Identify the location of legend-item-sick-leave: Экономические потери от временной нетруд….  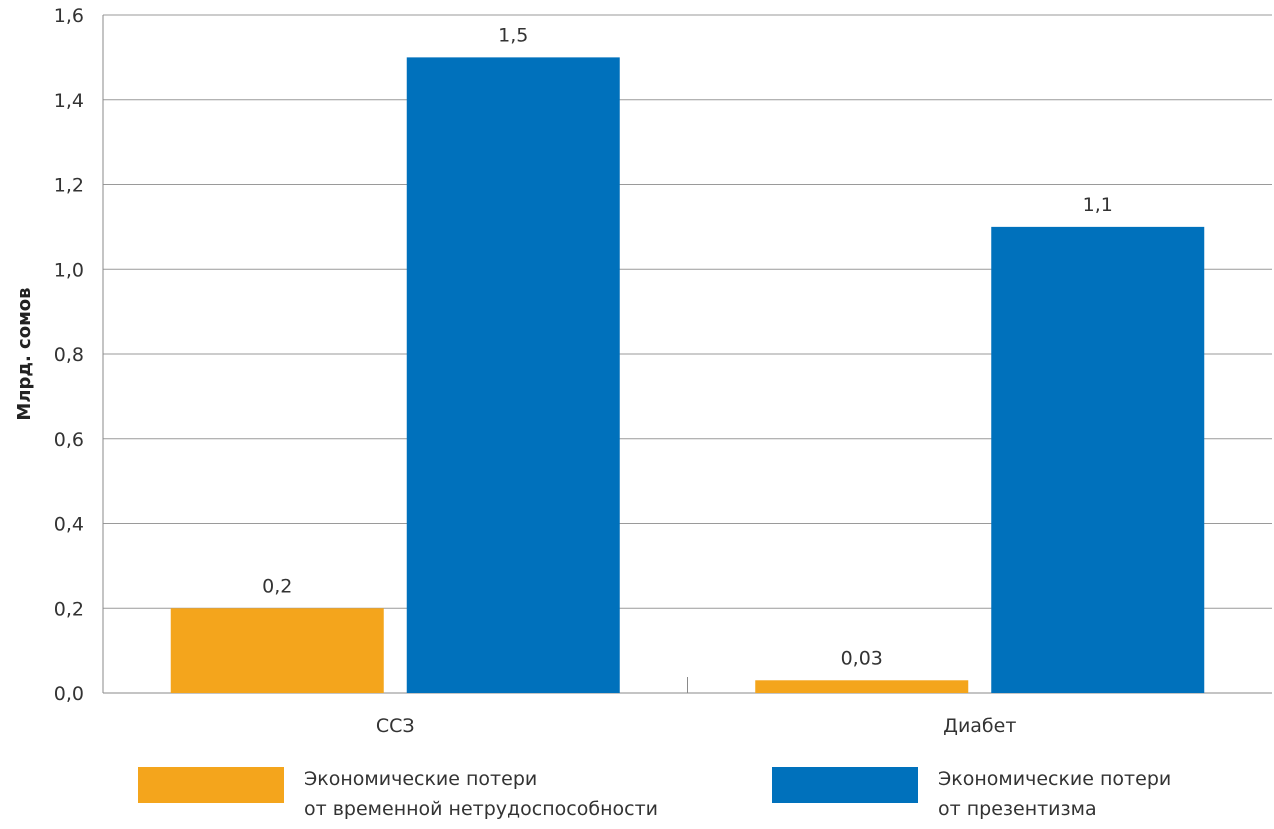
(398, 794).